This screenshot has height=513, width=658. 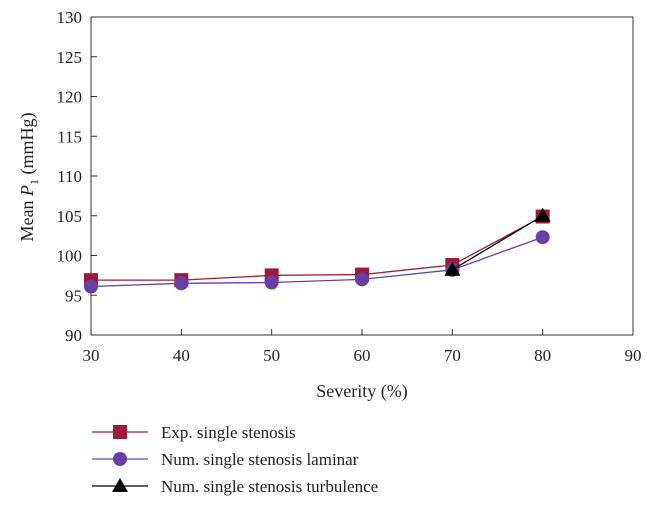 I want to click on legend-item: Num. single stenosis laminar, so click(x=225, y=459).